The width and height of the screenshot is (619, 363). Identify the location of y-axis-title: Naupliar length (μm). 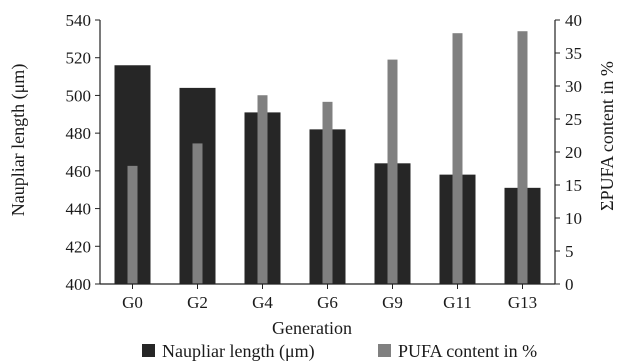
(18, 140).